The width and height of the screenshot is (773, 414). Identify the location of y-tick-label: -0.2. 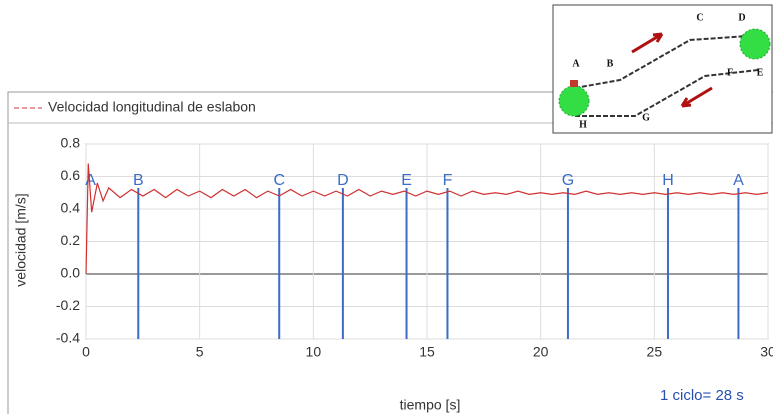
(68, 305).